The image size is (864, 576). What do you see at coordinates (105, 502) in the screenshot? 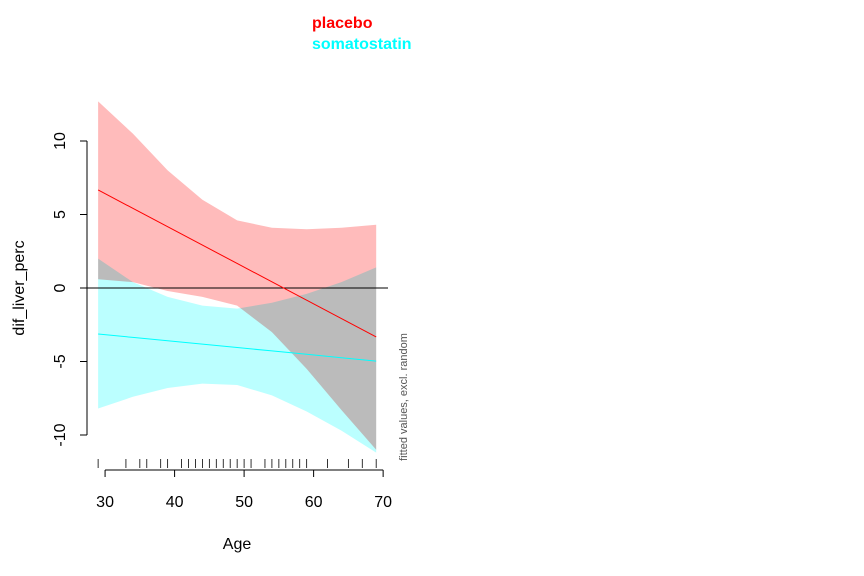
I see `x-tick-label: 30` at bounding box center [105, 502].